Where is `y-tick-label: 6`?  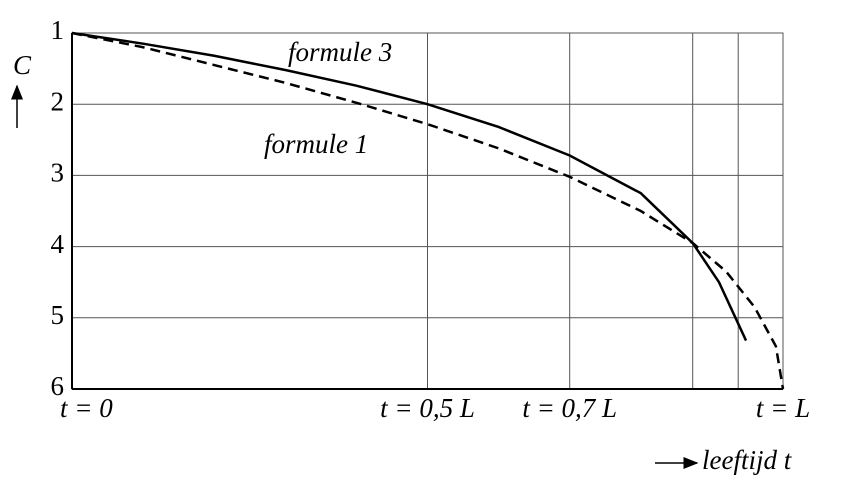 y-tick-label: 6 is located at coordinates (58, 386).